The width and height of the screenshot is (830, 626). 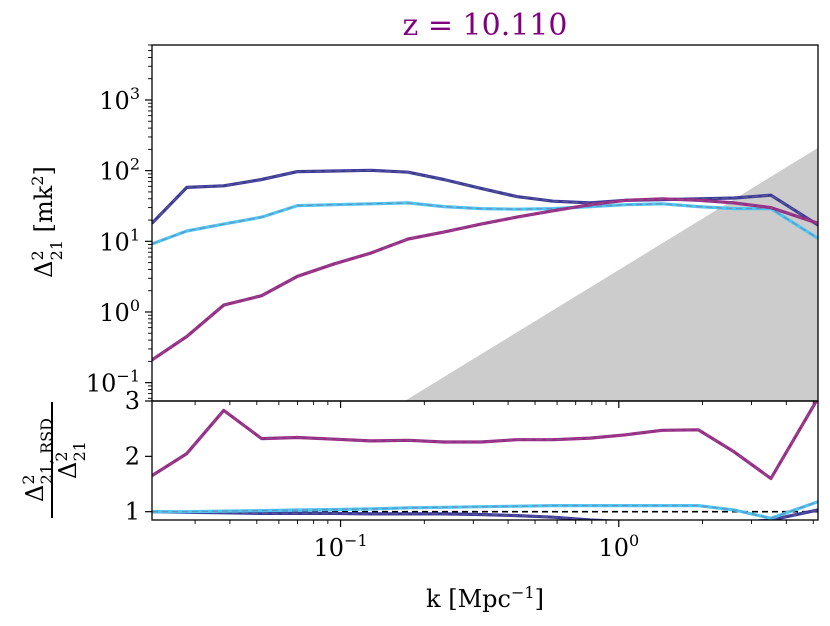 What do you see at coordinates (119, 99) in the screenshot?
I see `top-ytick-label: 10³` at bounding box center [119, 99].